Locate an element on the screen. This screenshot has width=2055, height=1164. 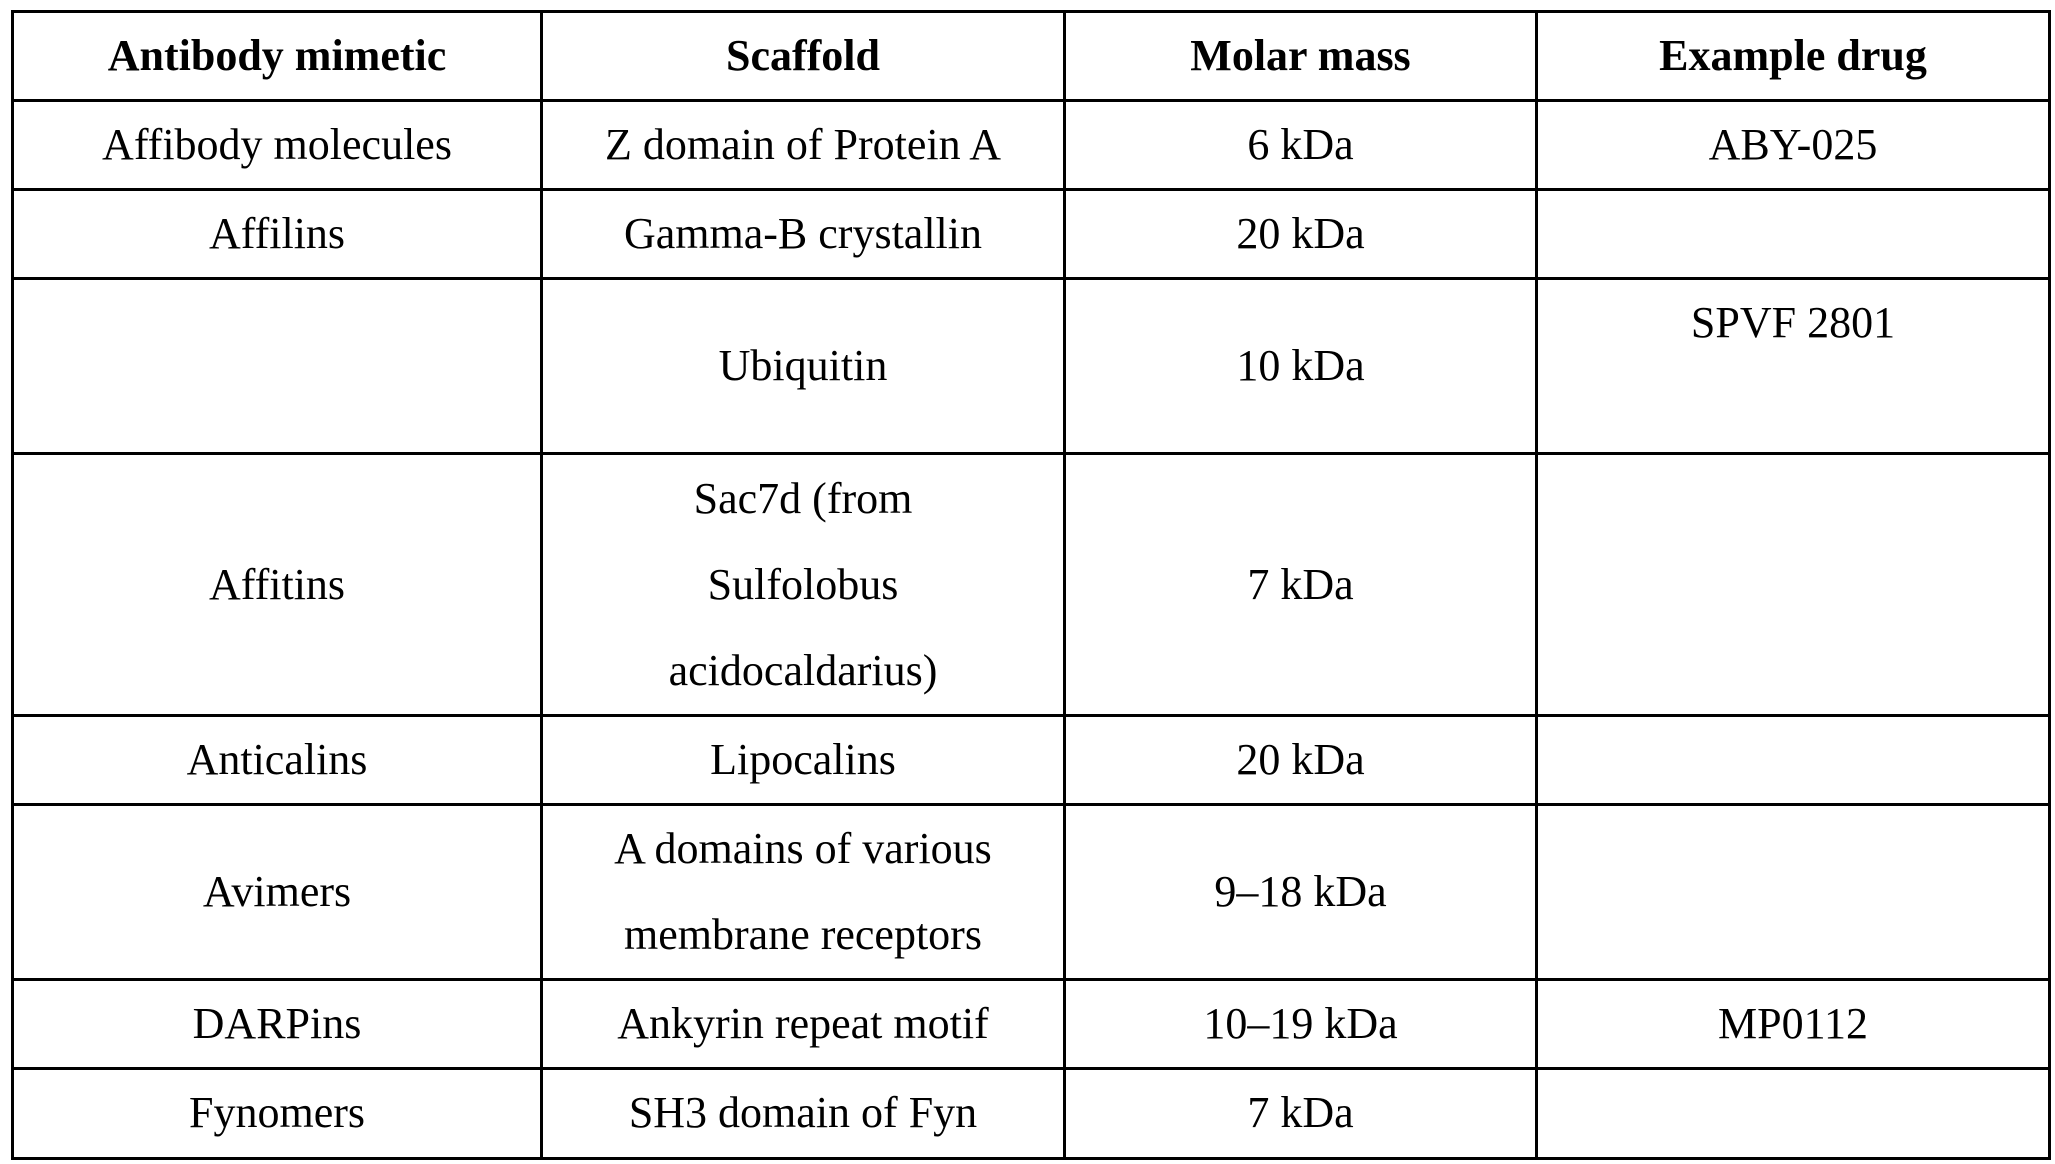
cell-mimetic: DARPins is located at coordinates (277, 1024).